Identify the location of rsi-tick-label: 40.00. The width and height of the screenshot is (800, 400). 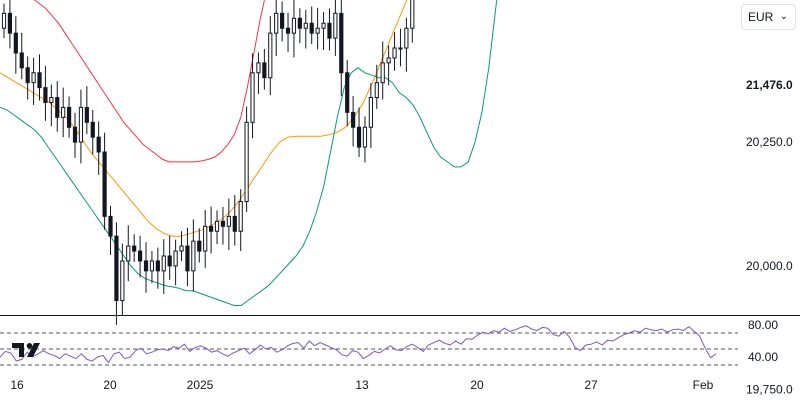
(763, 357).